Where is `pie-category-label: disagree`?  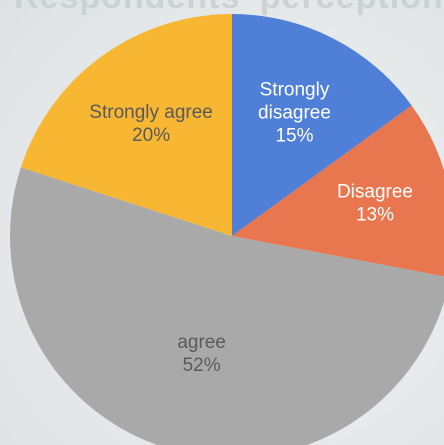 pie-category-label: disagree is located at coordinates (294, 112).